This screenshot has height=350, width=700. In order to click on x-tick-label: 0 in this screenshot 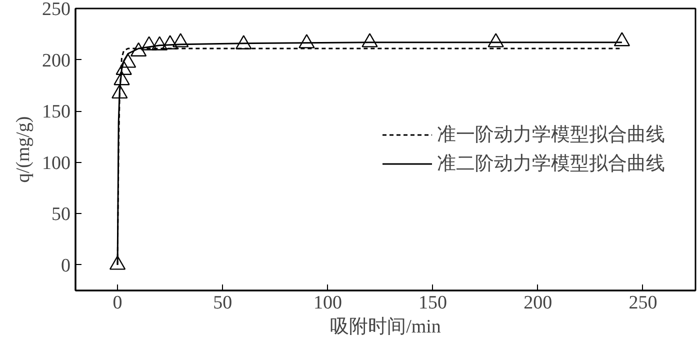, I will do `click(117, 303)`.